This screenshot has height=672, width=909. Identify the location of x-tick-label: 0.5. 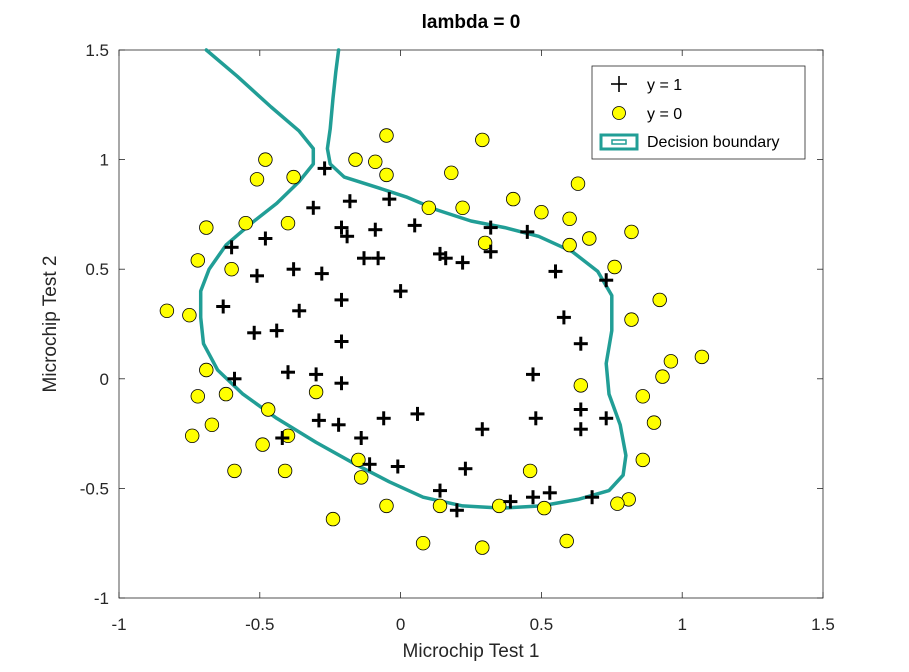
(542, 624).